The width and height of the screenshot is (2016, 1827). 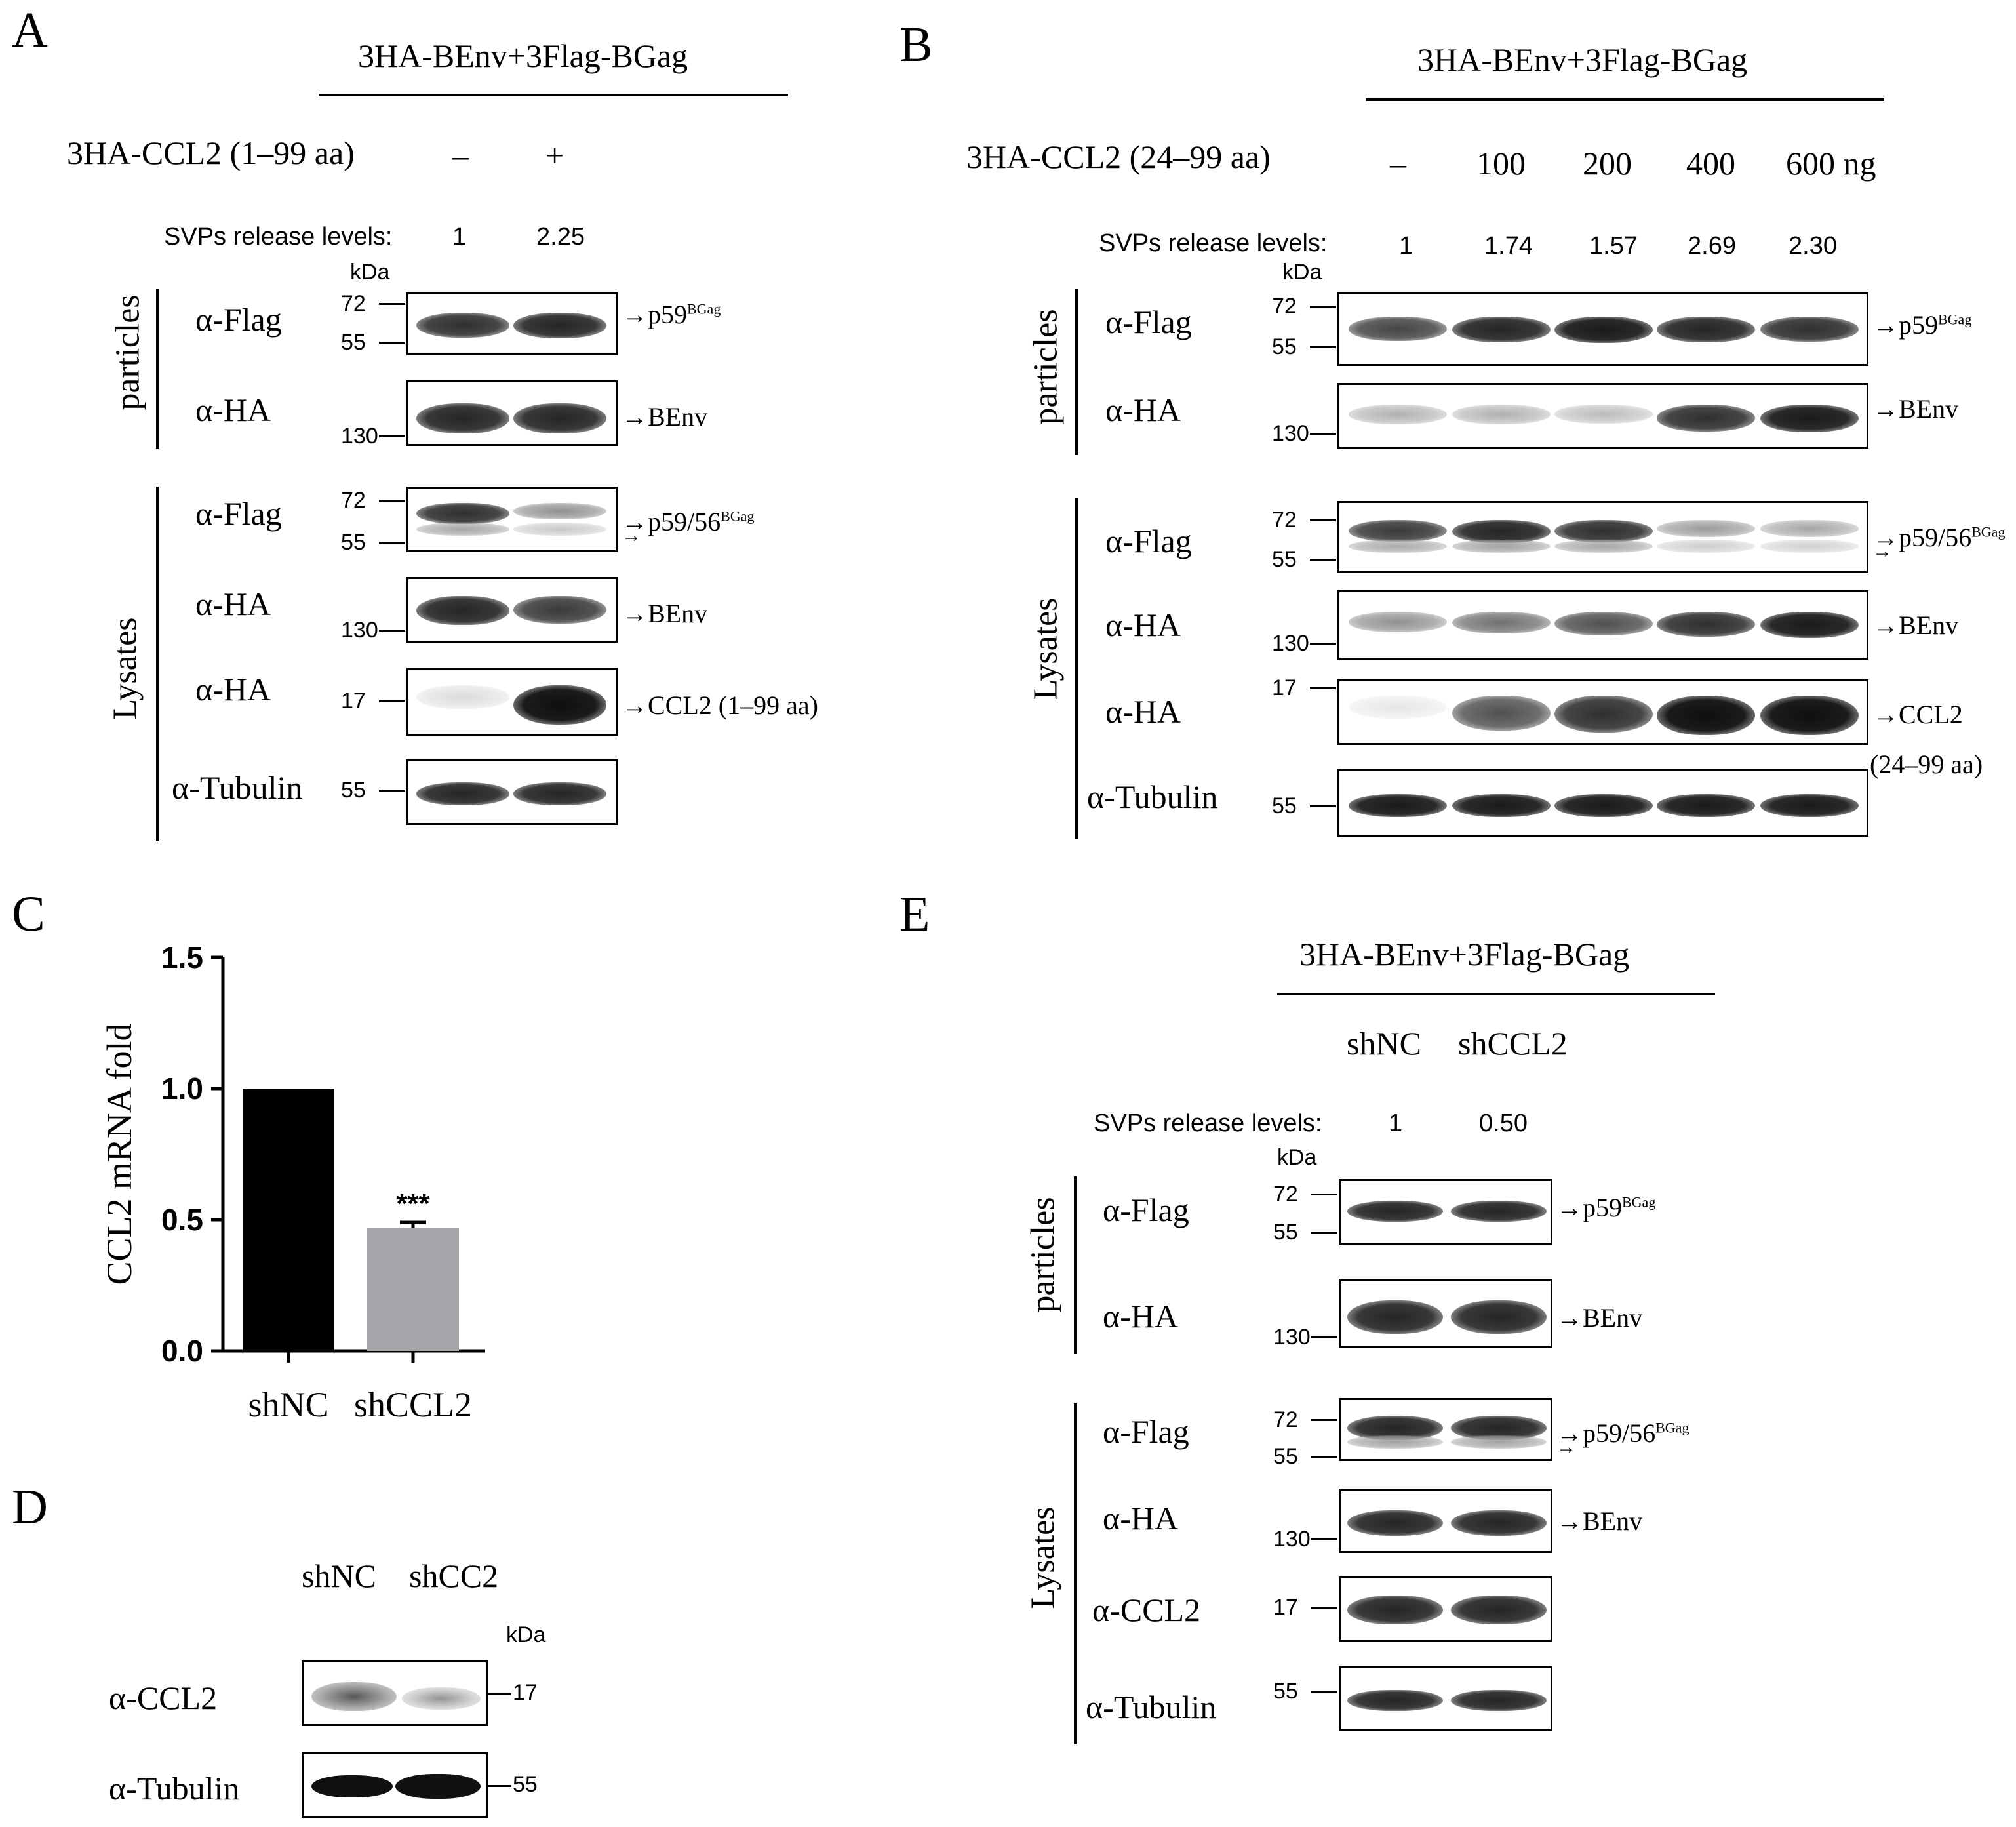 I want to click on e-band-label-4: →BEnv, so click(x=1599, y=1521).